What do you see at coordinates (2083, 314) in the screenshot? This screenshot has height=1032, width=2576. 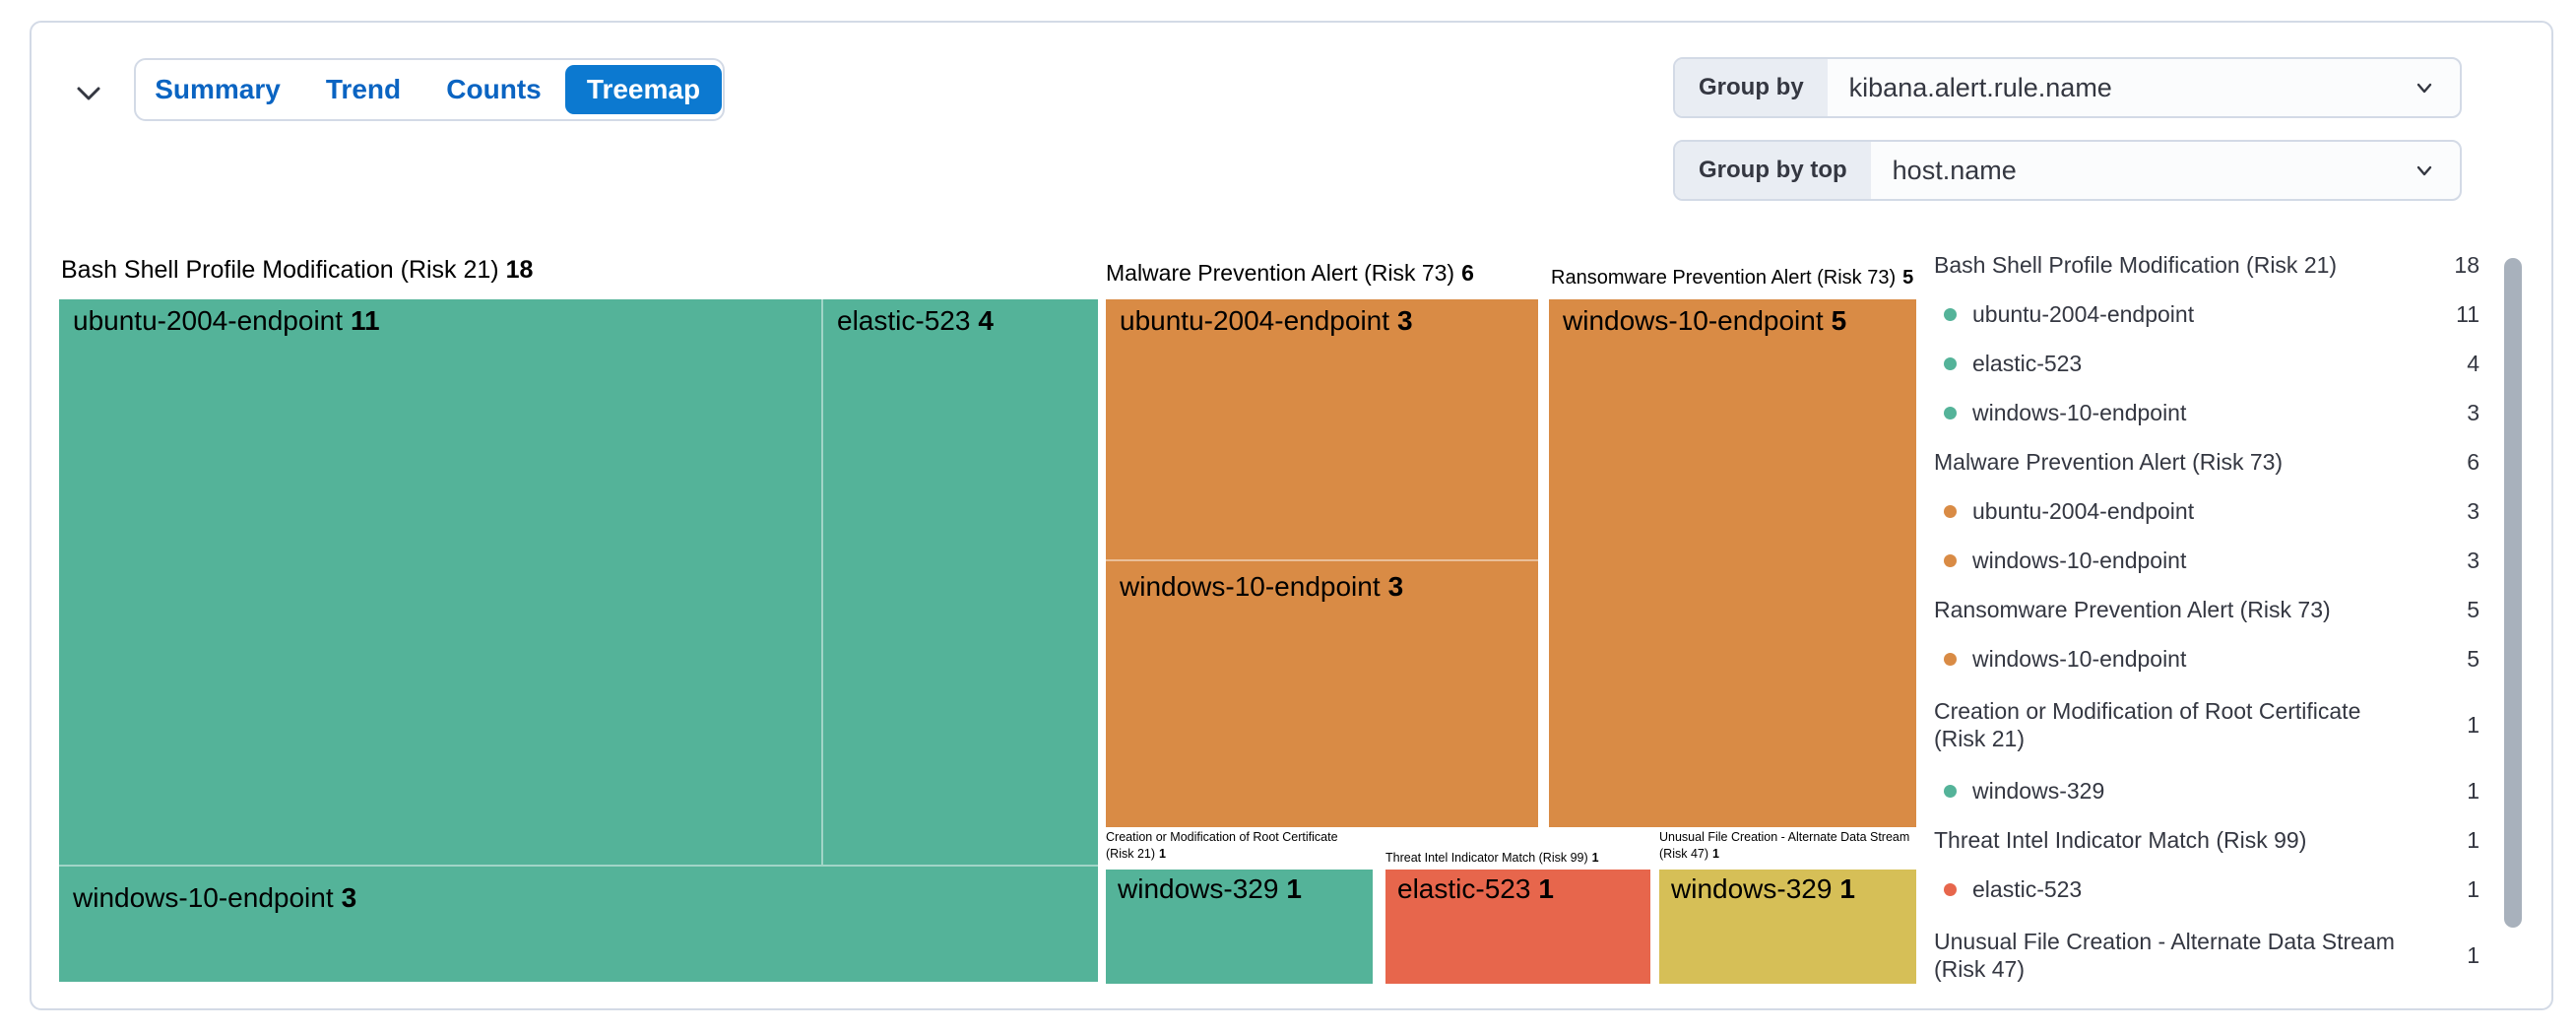 I see `legend-label: ubuntu-2004-endpoint` at bounding box center [2083, 314].